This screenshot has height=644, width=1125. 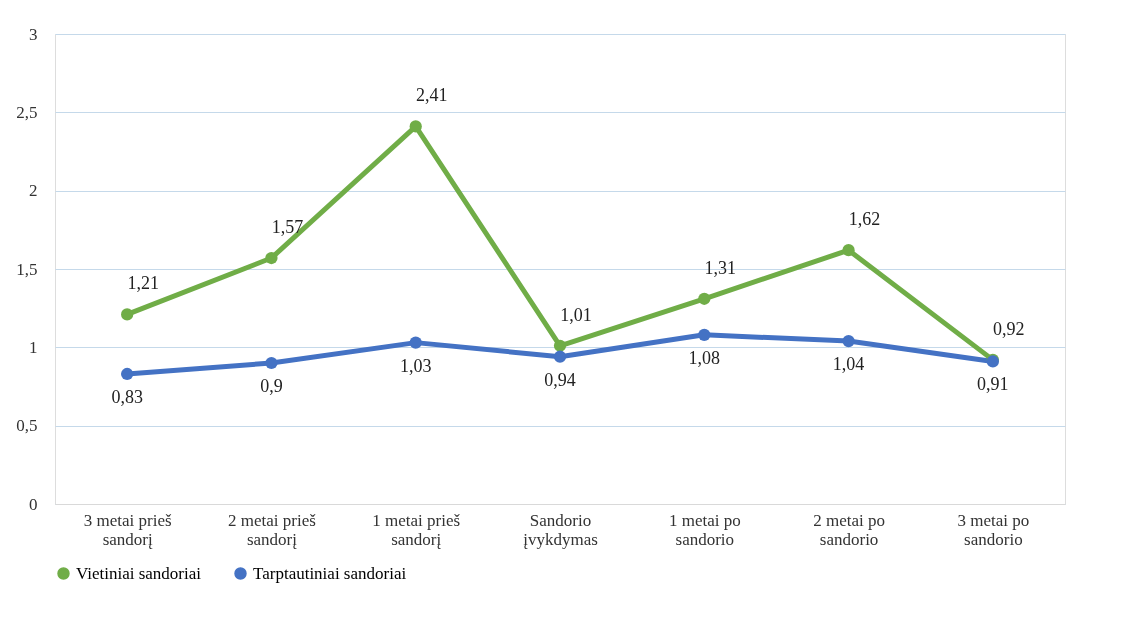 I want to click on data-label: 1,31, so click(x=720, y=267).